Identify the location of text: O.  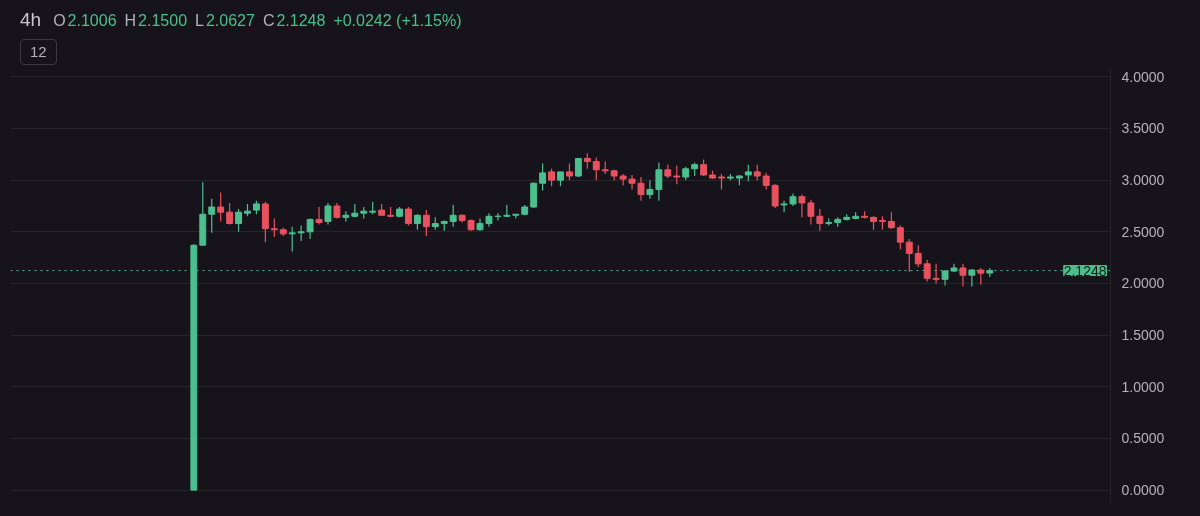
(59, 20).